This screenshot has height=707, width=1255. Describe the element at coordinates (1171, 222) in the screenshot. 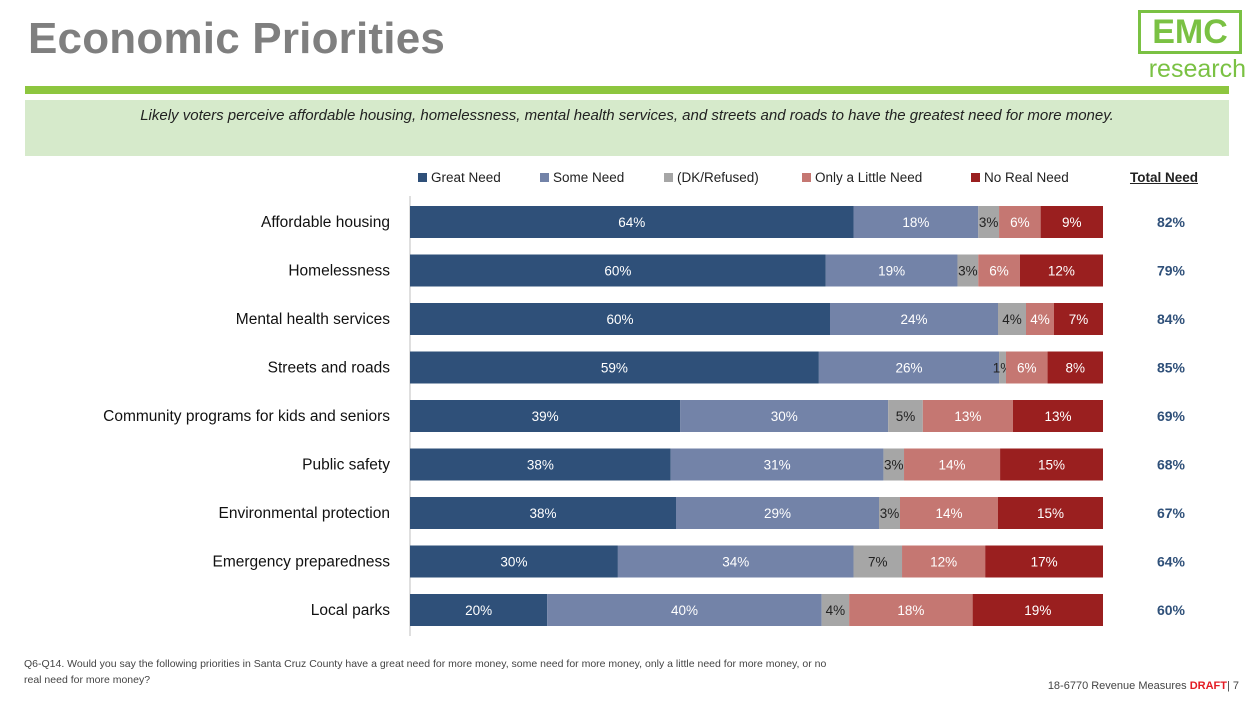

I see `total-need-value: 82%` at that location.